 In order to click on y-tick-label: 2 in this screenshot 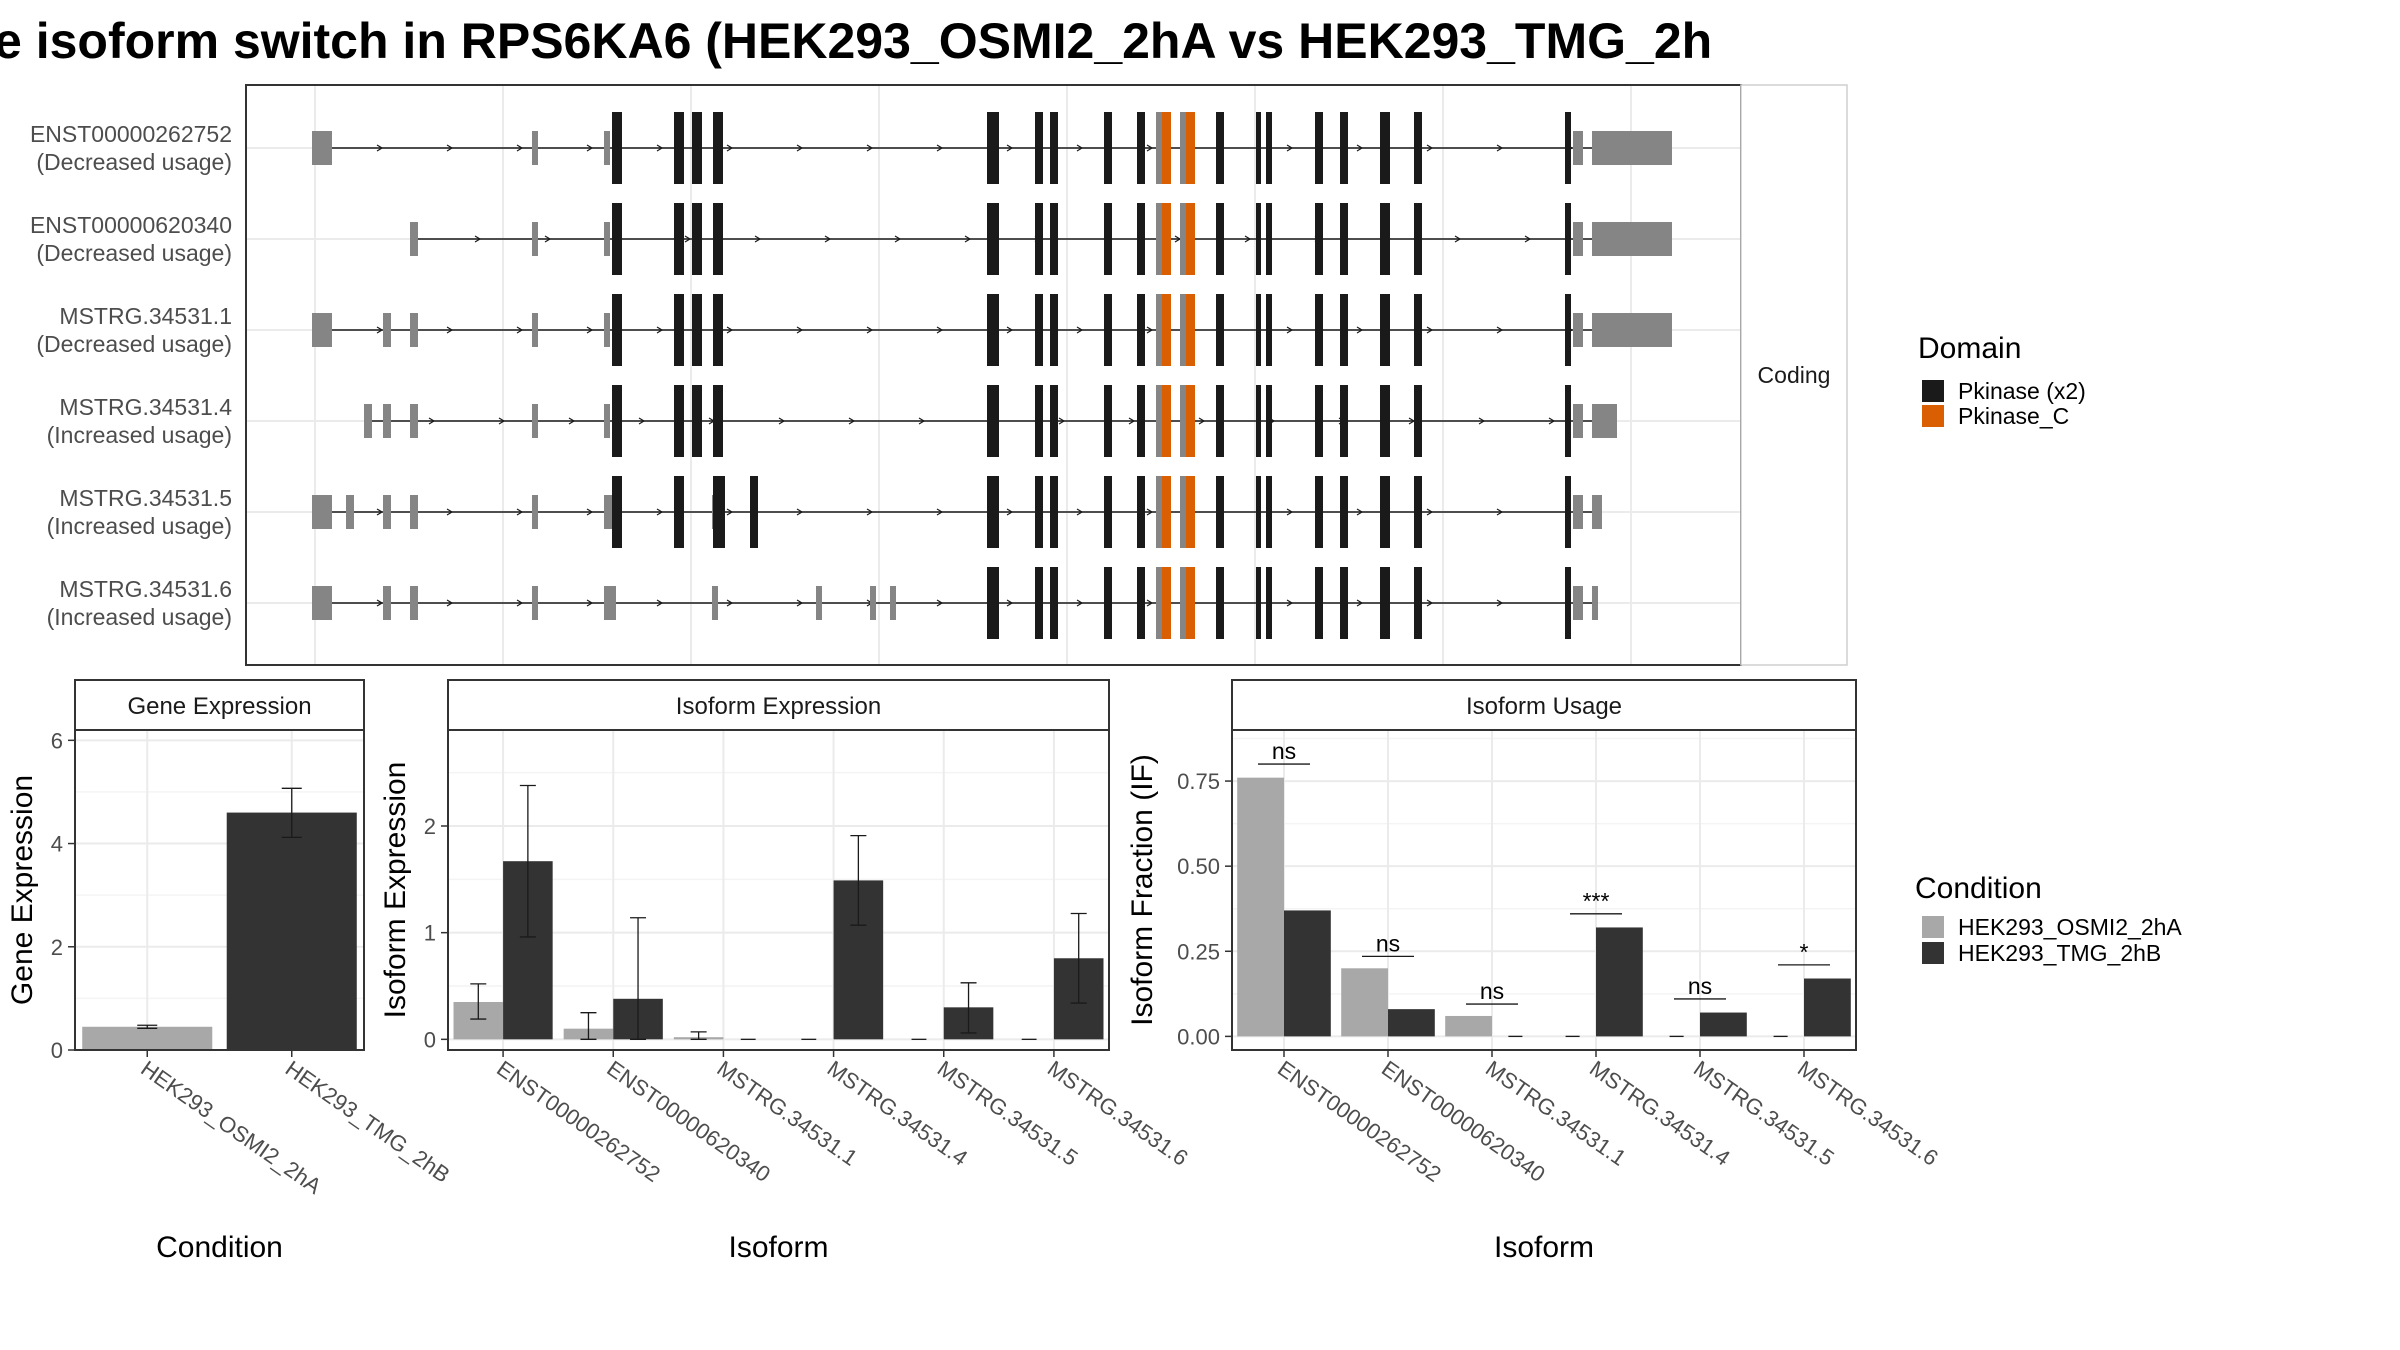, I will do `click(430, 826)`.